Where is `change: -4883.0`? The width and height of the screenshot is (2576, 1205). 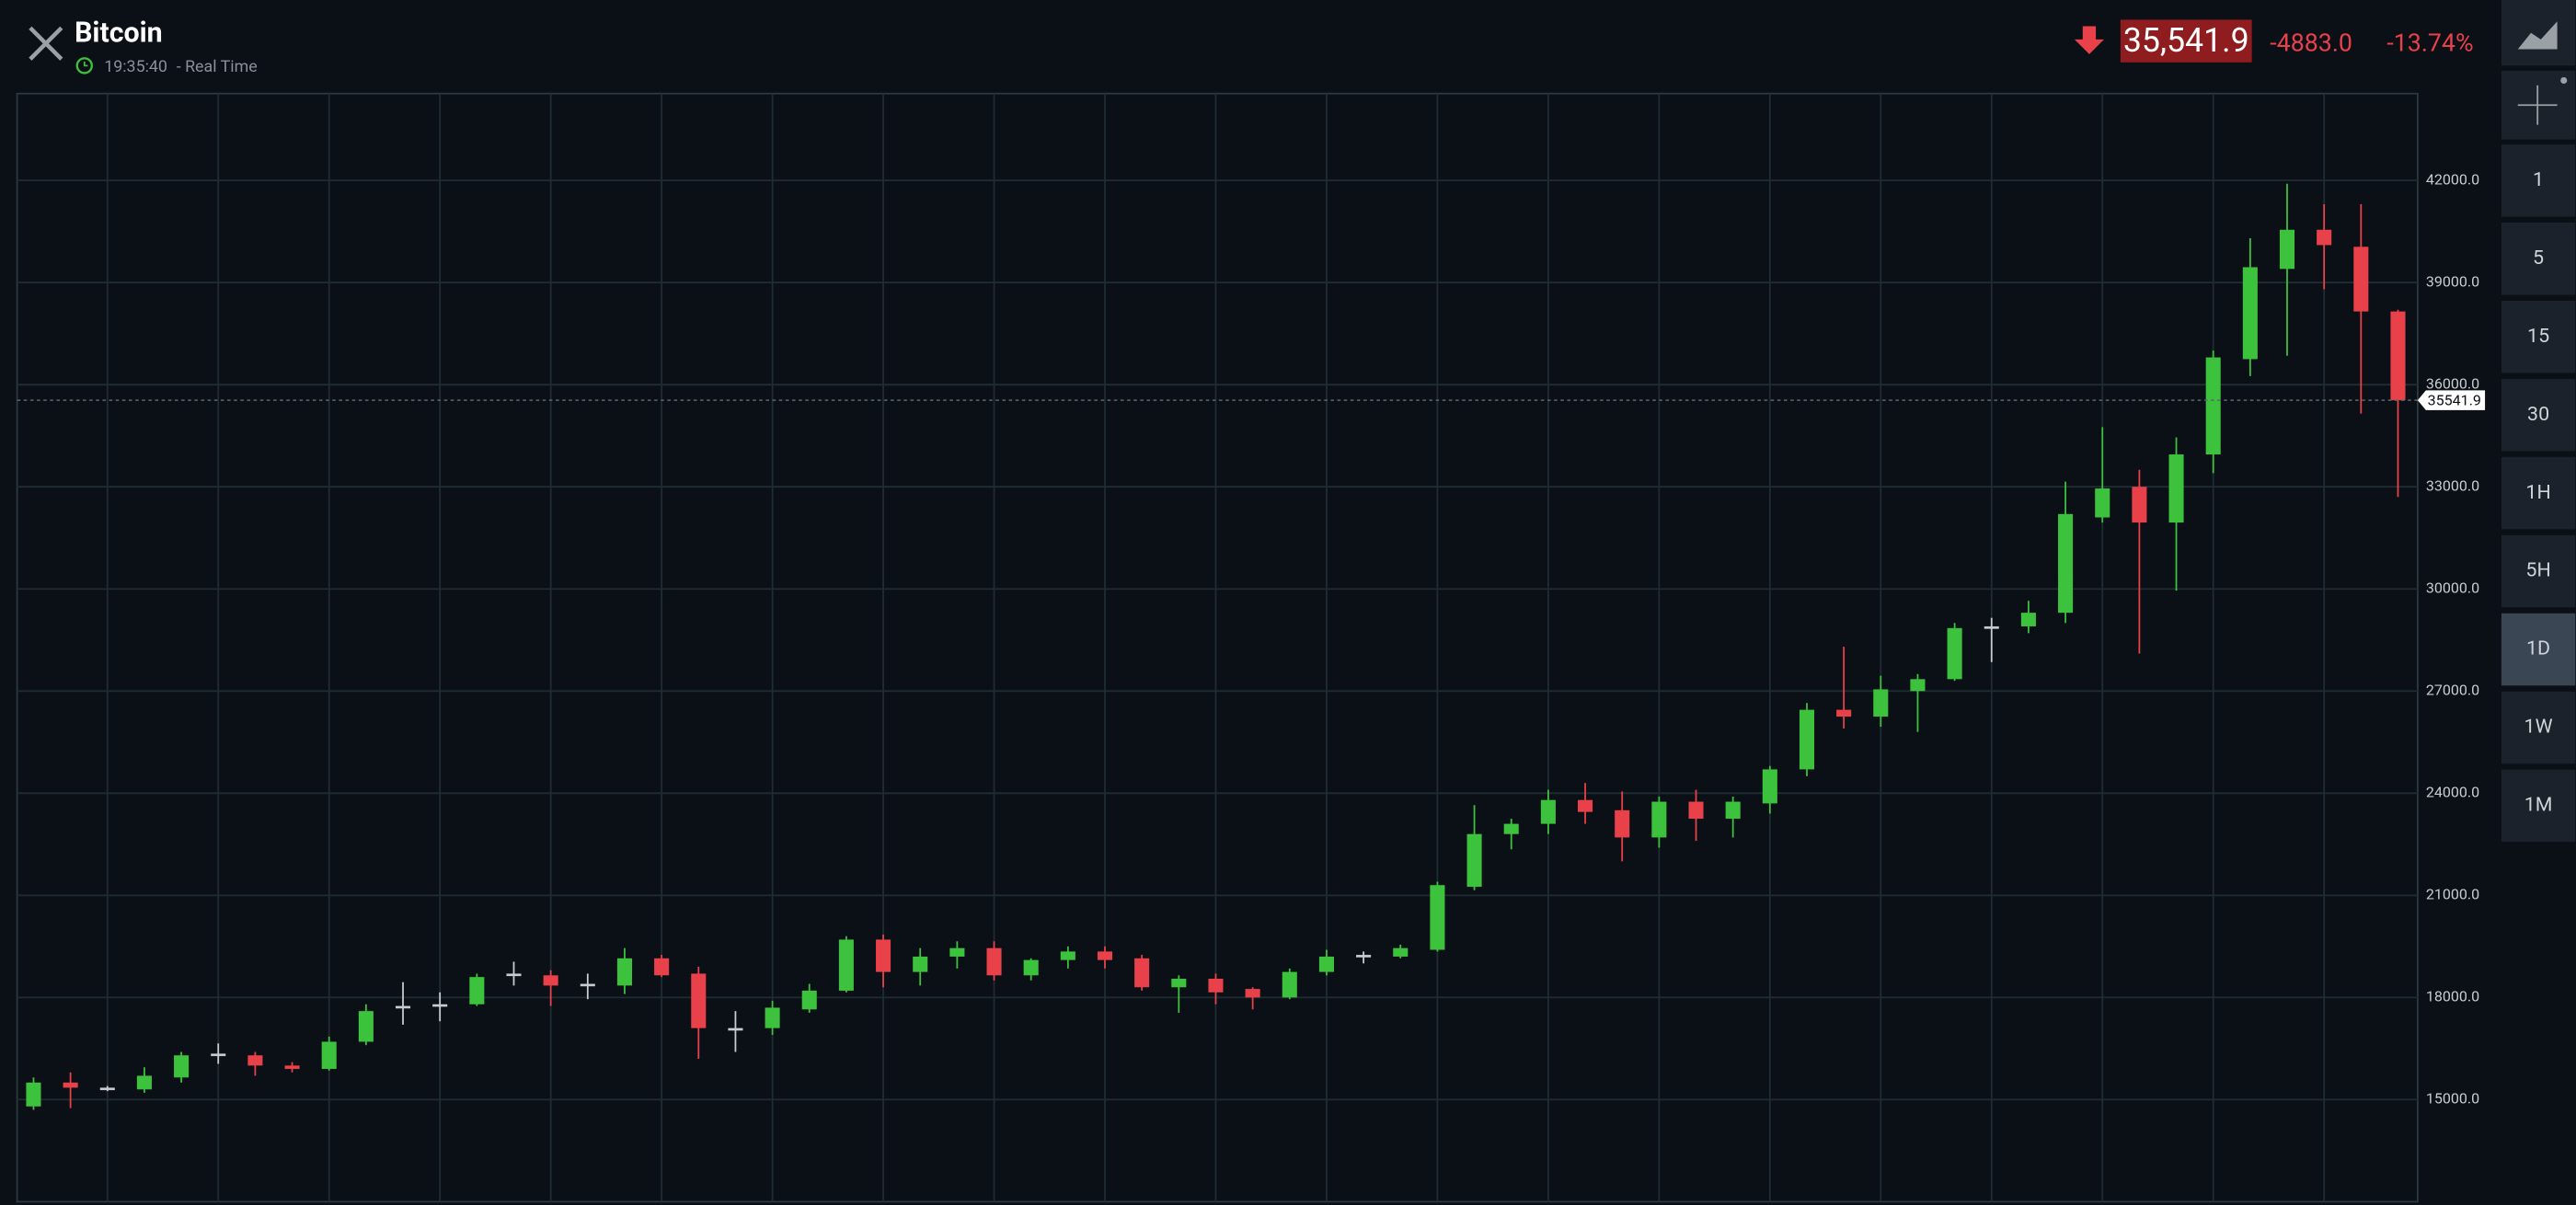 change: -4883.0 is located at coordinates (2311, 42).